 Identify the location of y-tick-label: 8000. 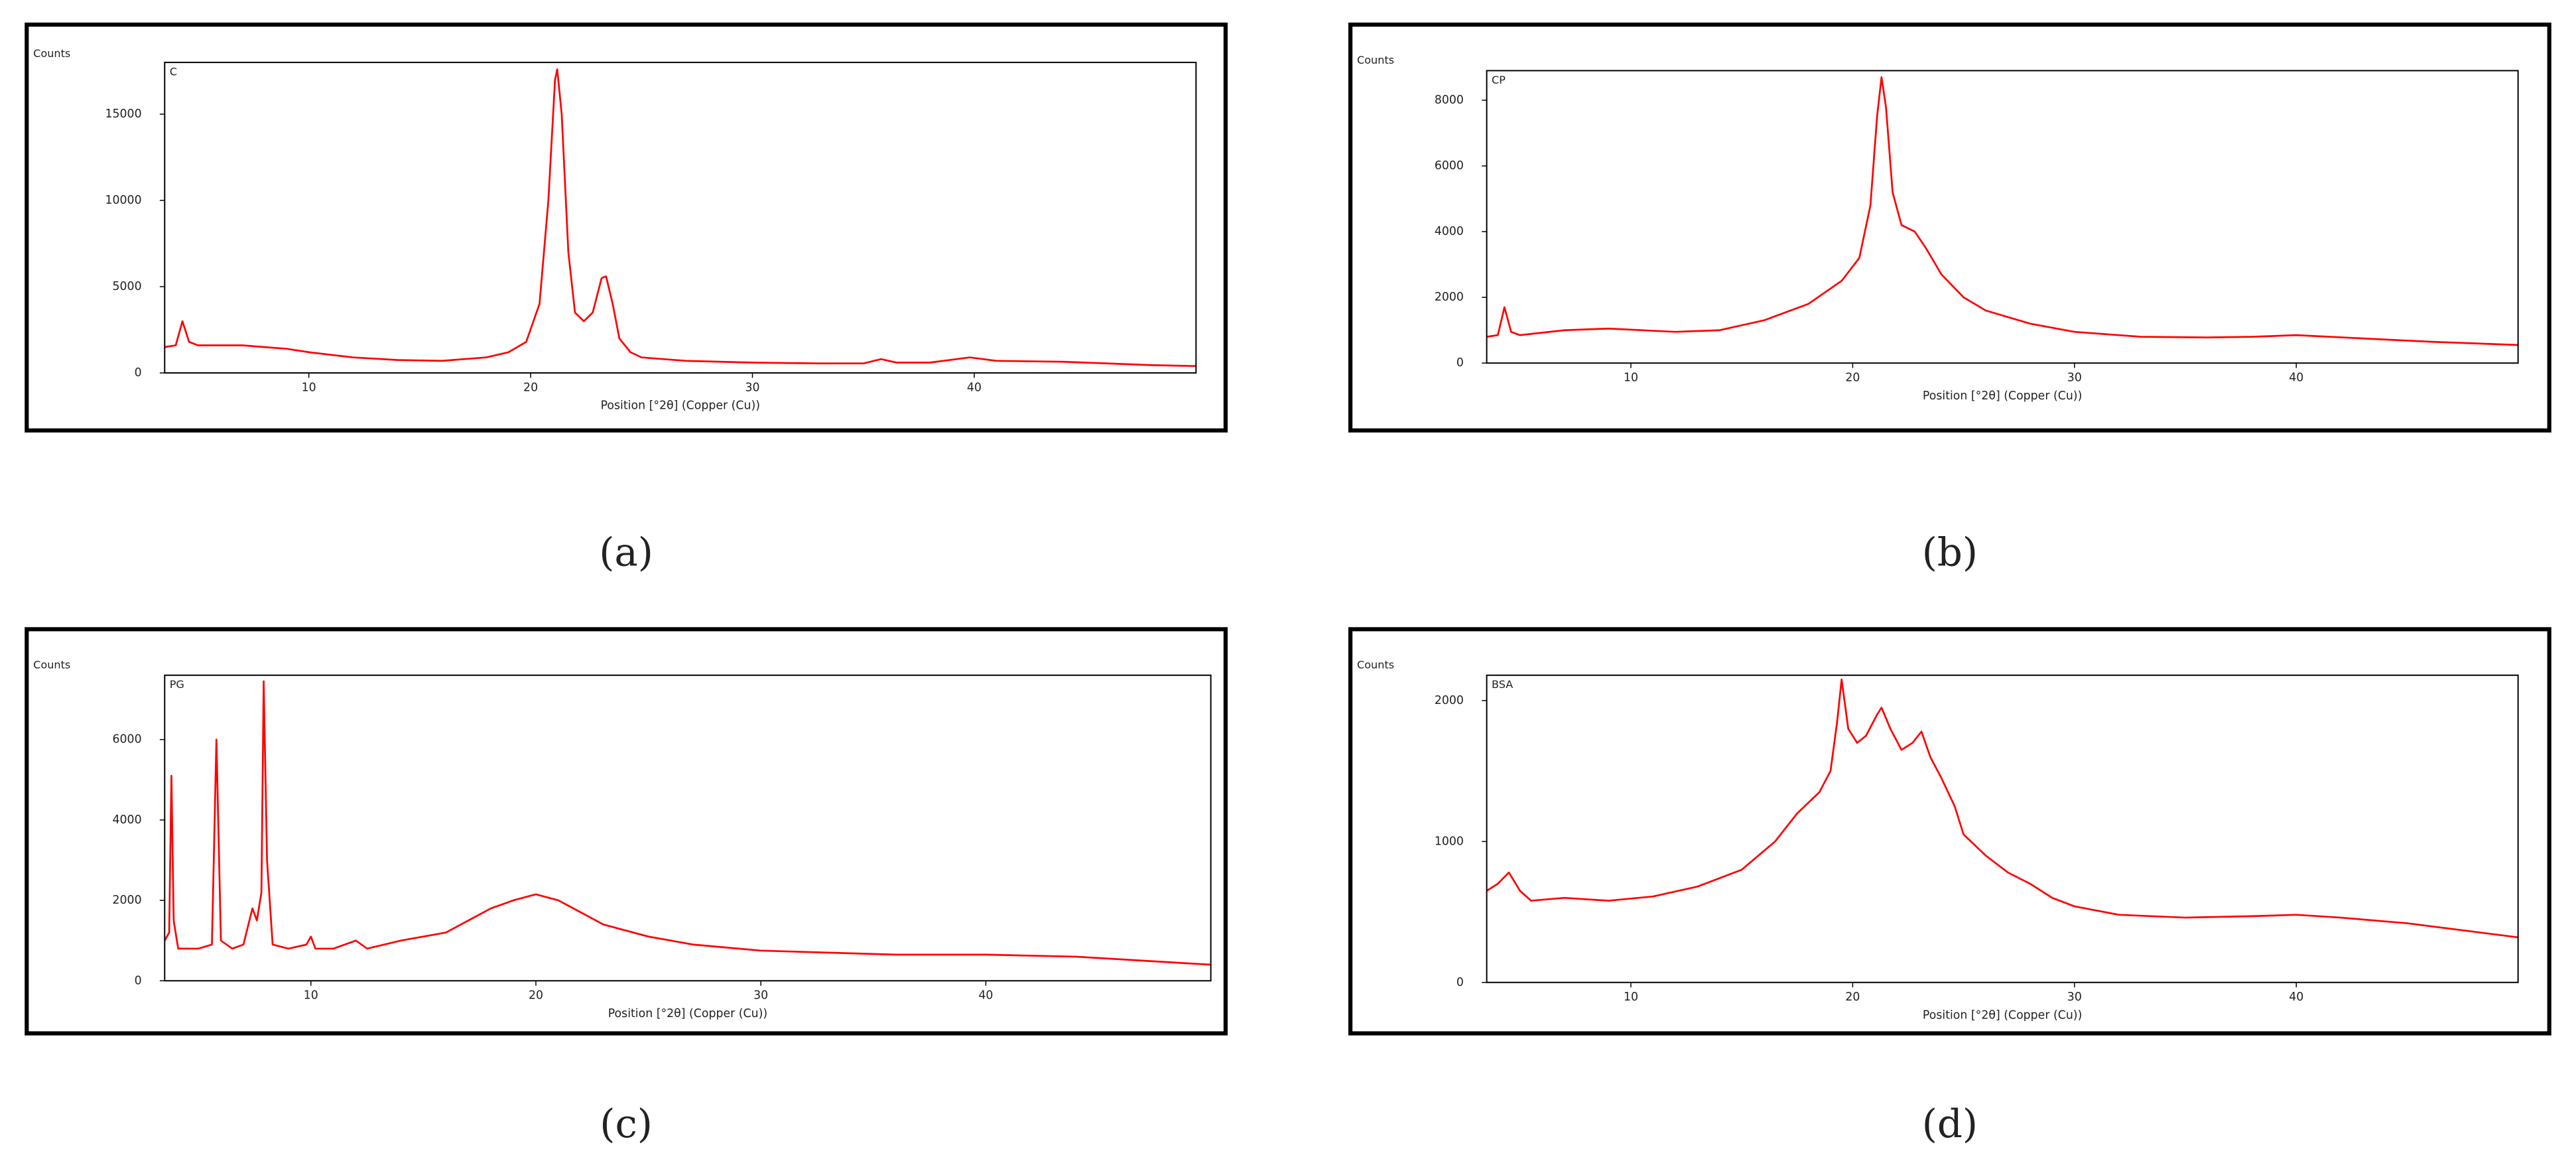
(1450, 100).